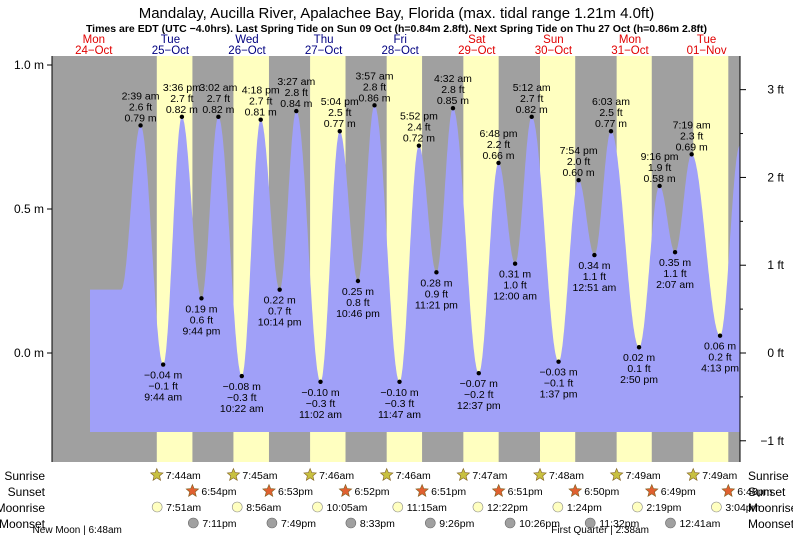 This screenshot has width=793, height=544. Describe the element at coordinates (630, 40) in the screenshot. I see `day-header-weekday: Mon` at that location.